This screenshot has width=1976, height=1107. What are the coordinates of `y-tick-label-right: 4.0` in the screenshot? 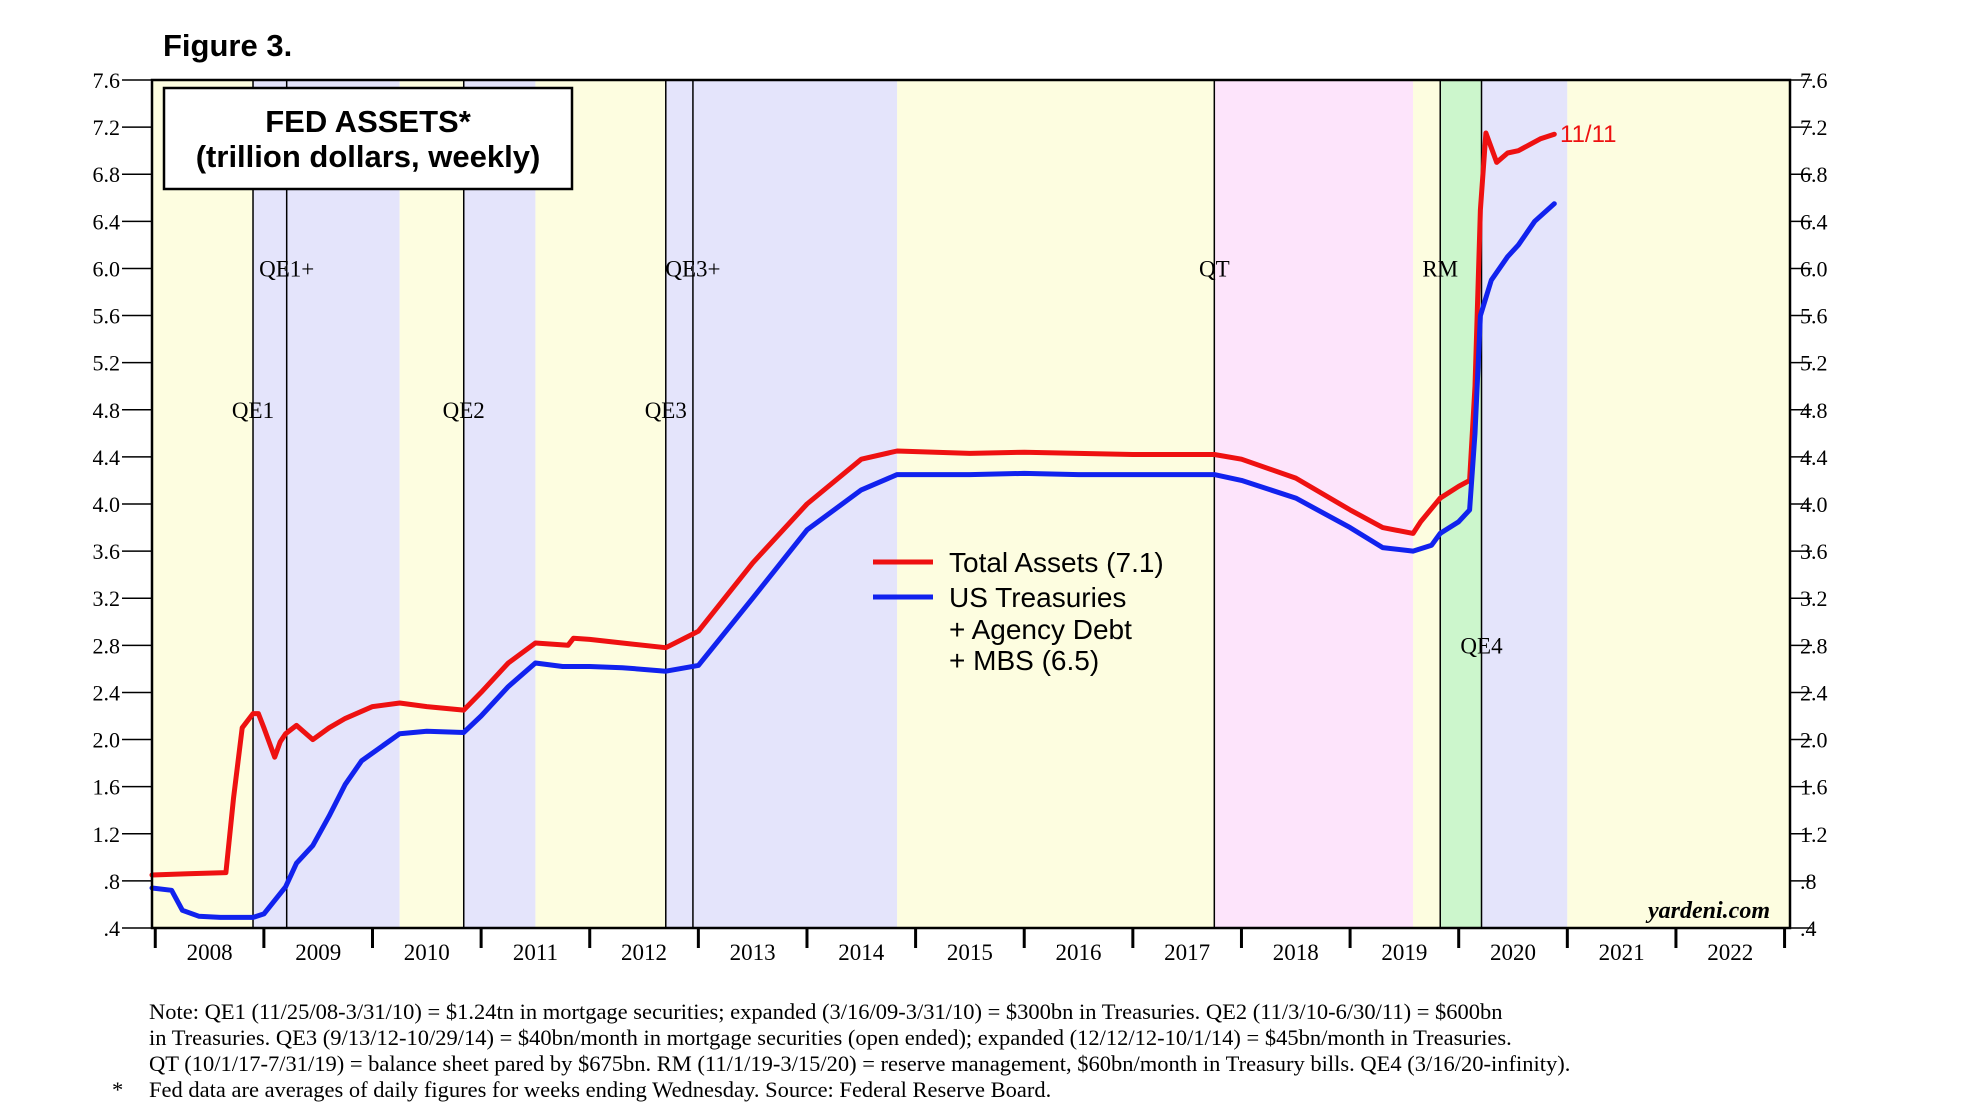 It's located at (1814, 504).